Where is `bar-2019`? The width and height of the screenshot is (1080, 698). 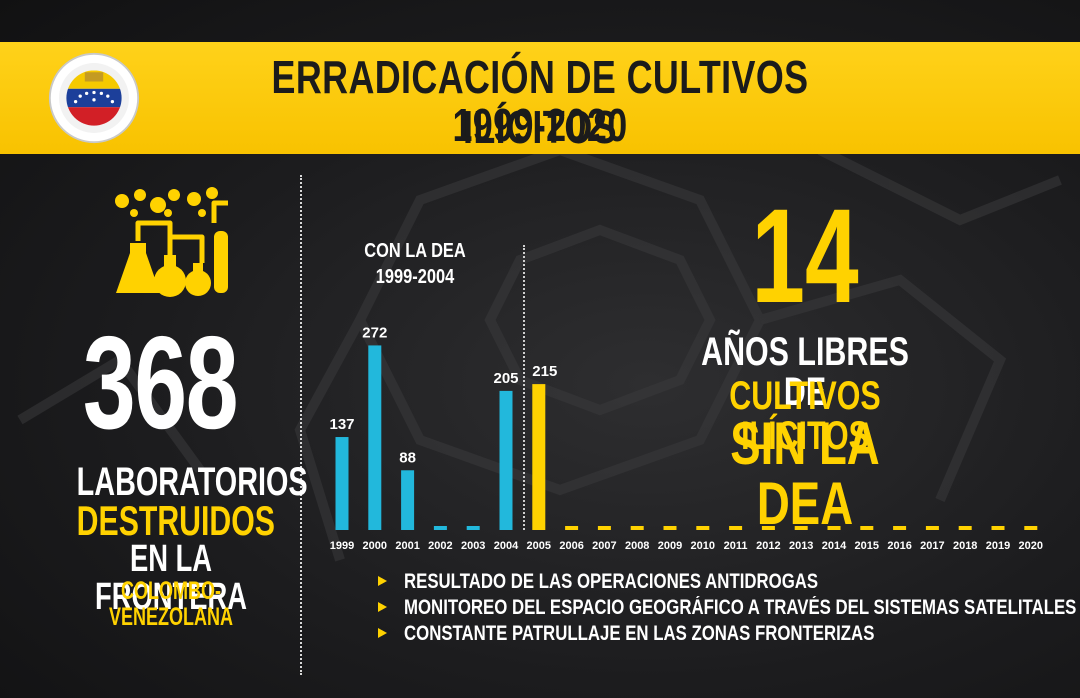
bar-2019 is located at coordinates (998, 528).